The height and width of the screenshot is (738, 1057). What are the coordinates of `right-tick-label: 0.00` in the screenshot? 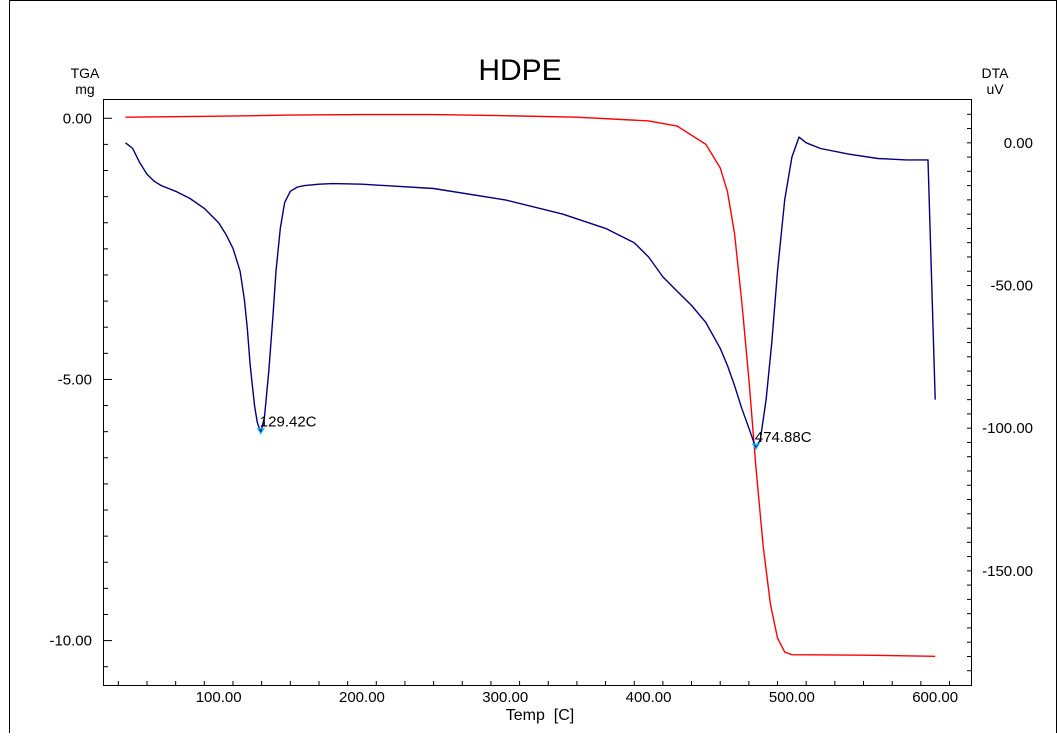 It's located at (1018, 143).